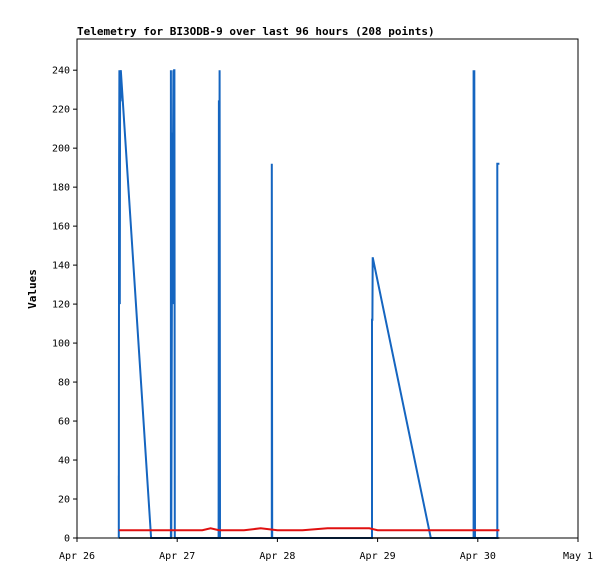  I want to click on y-tick-label: 0, so click(67, 539).